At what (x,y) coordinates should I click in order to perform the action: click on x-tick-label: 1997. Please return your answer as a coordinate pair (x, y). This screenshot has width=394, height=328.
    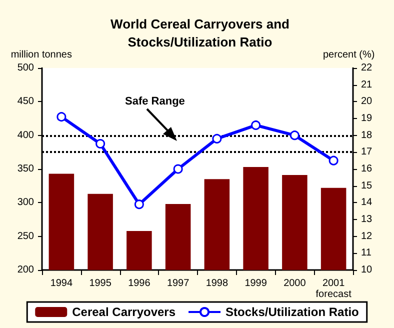
    Looking at the image, I should click on (178, 283).